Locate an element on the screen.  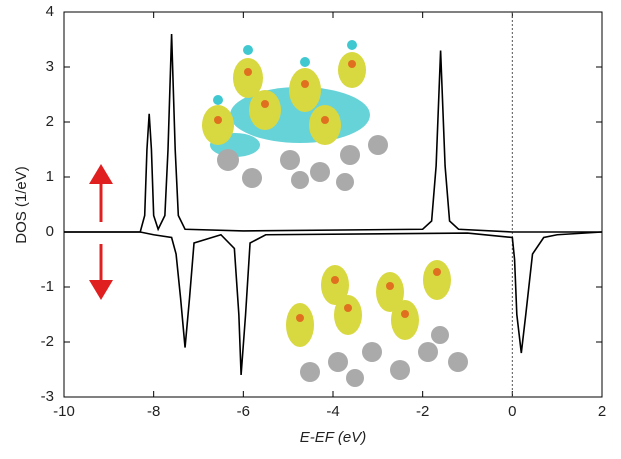
y-tick-label: 1 is located at coordinates (50, 176).